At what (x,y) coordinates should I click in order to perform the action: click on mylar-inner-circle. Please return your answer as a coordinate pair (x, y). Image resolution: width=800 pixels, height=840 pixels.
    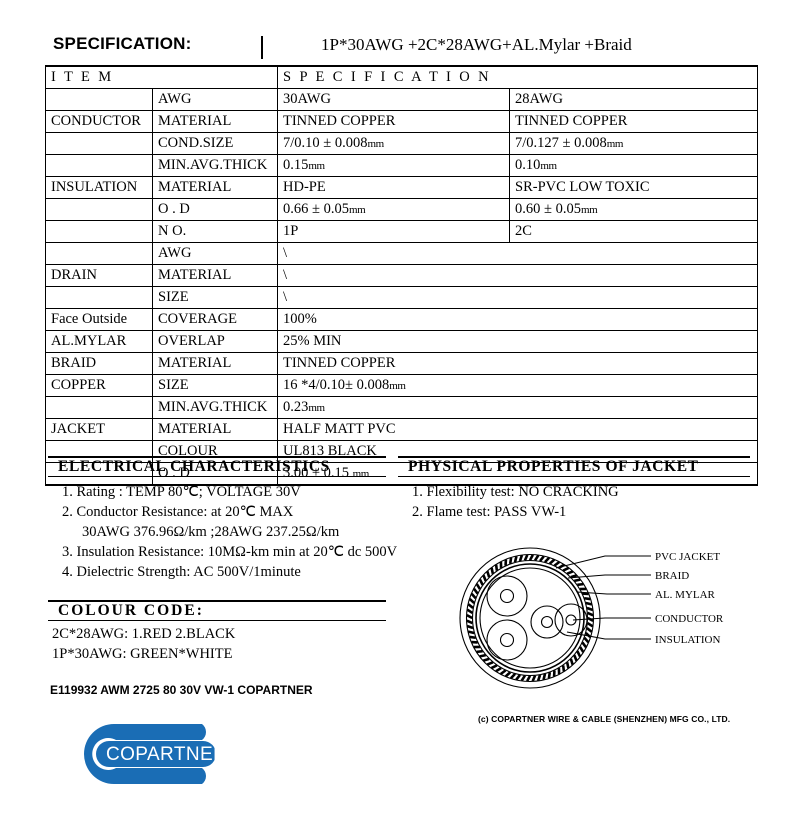
    Looking at the image, I should click on (530, 618).